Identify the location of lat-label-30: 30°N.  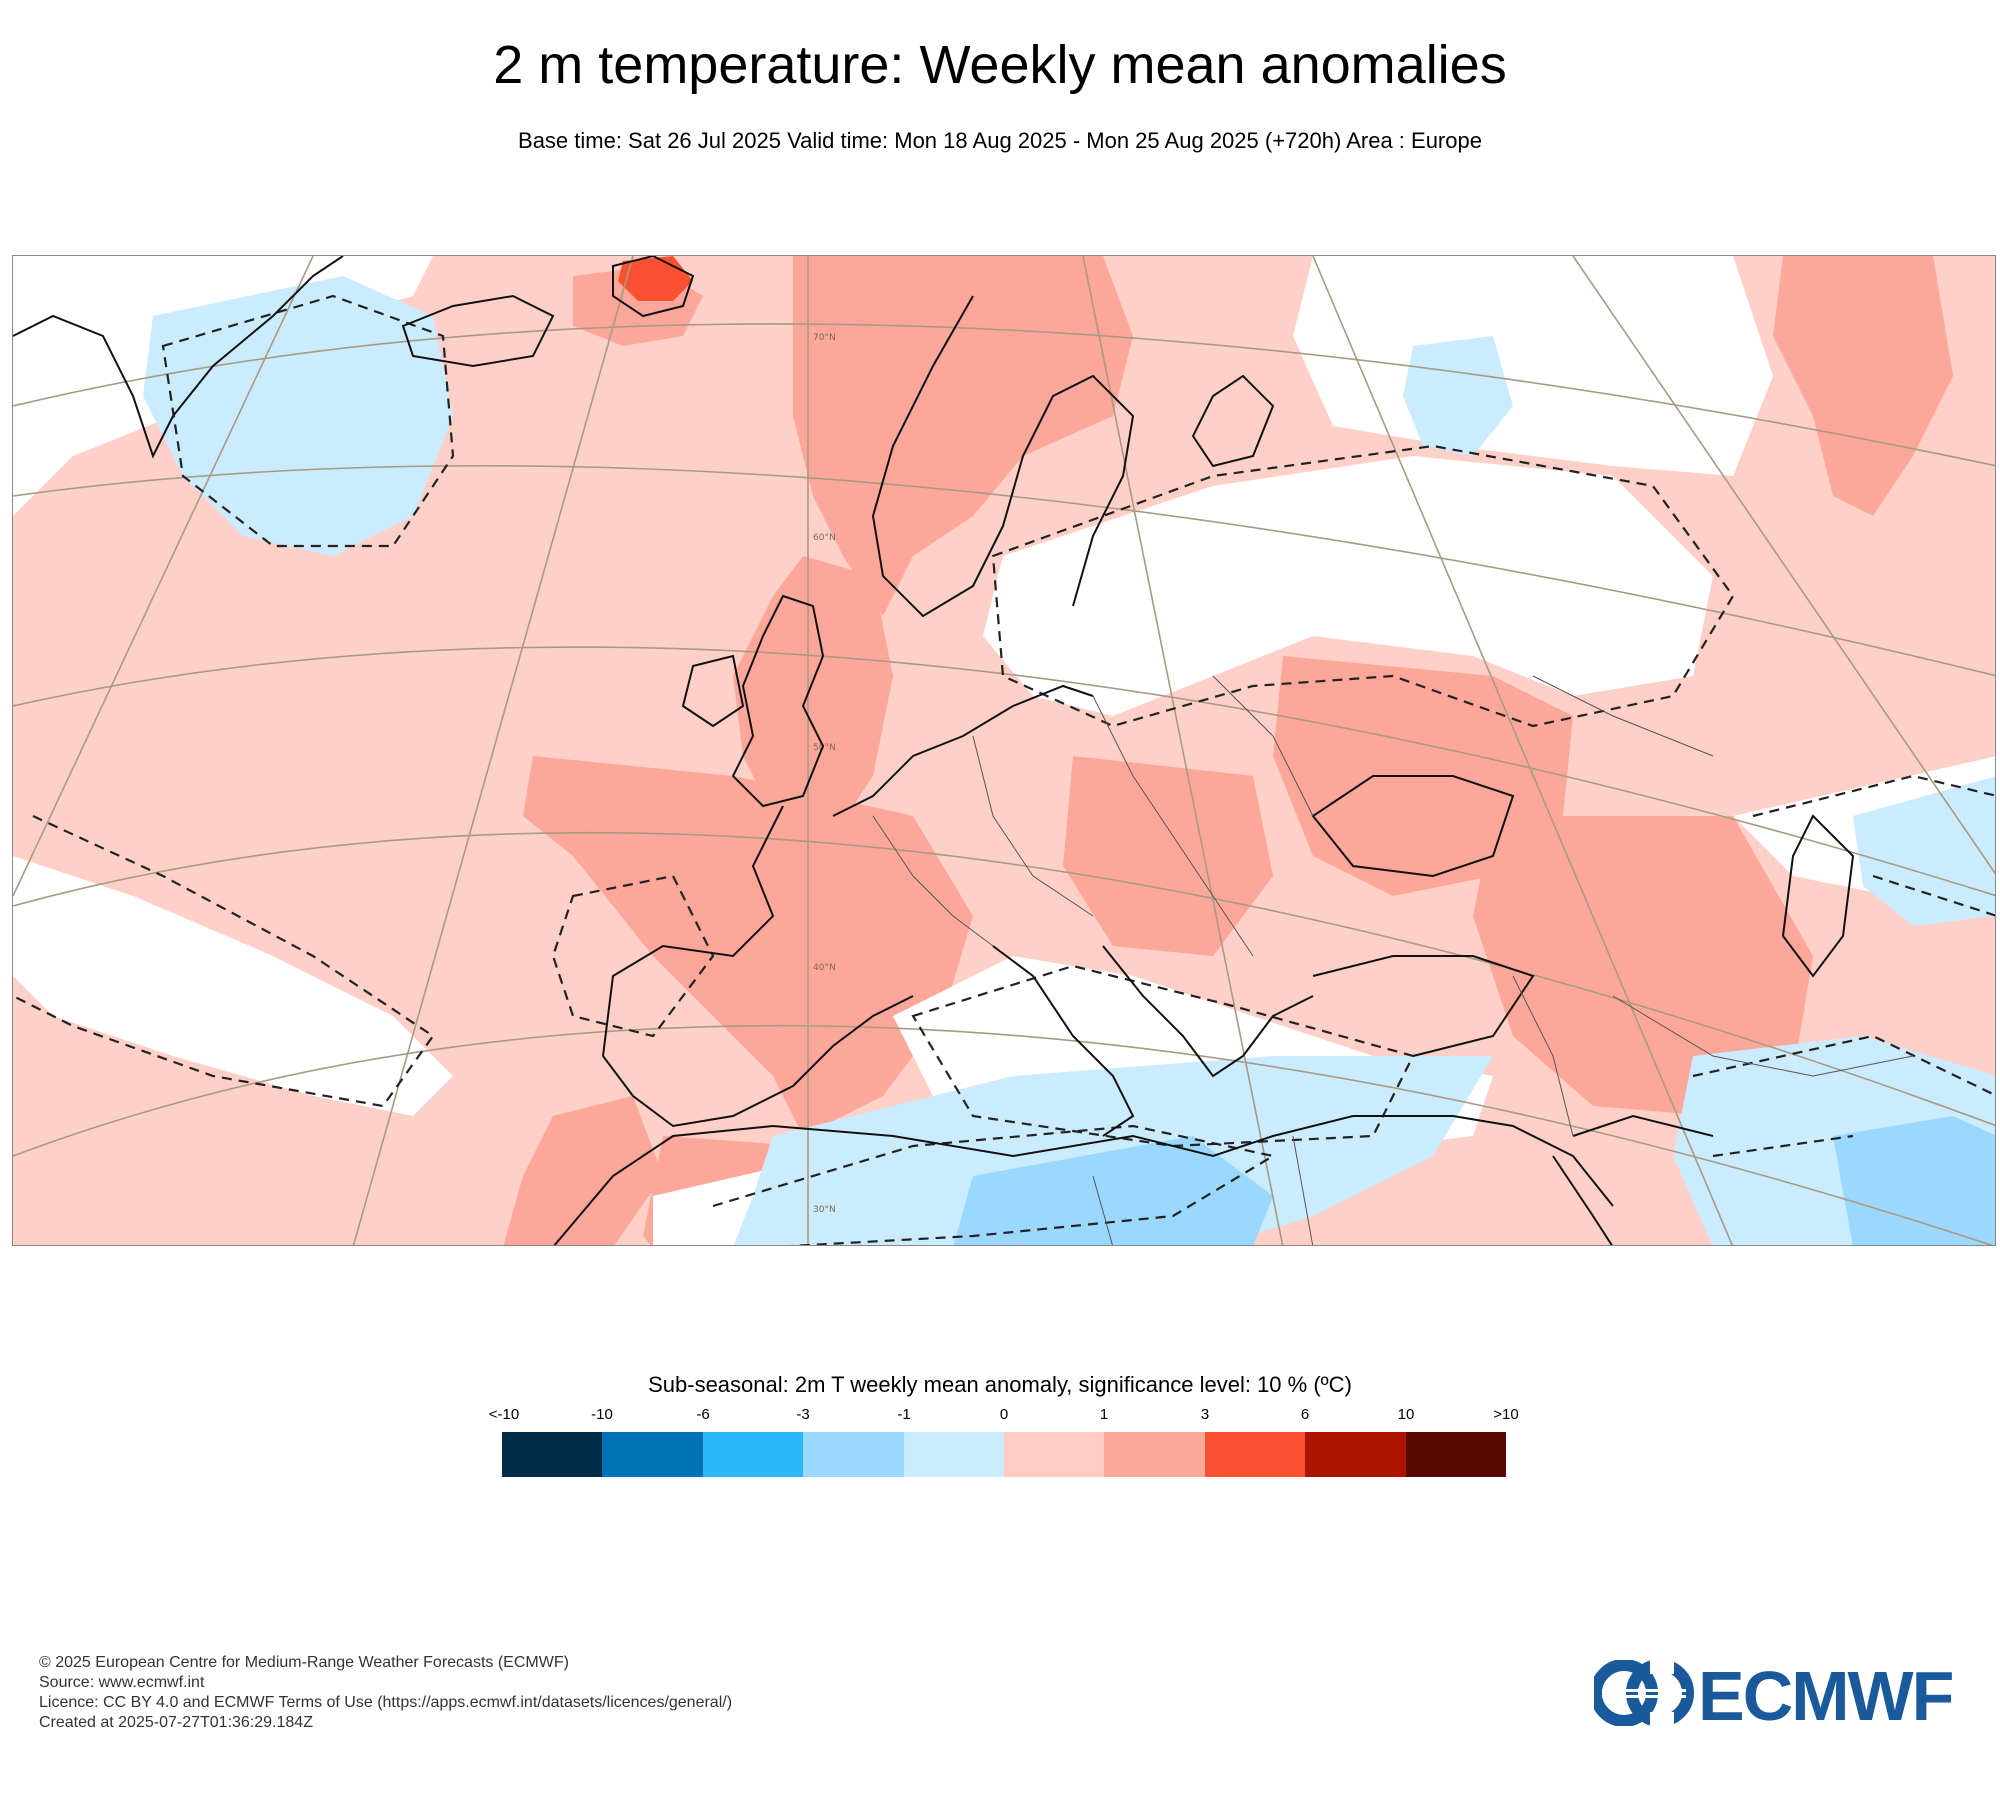
(824, 1210).